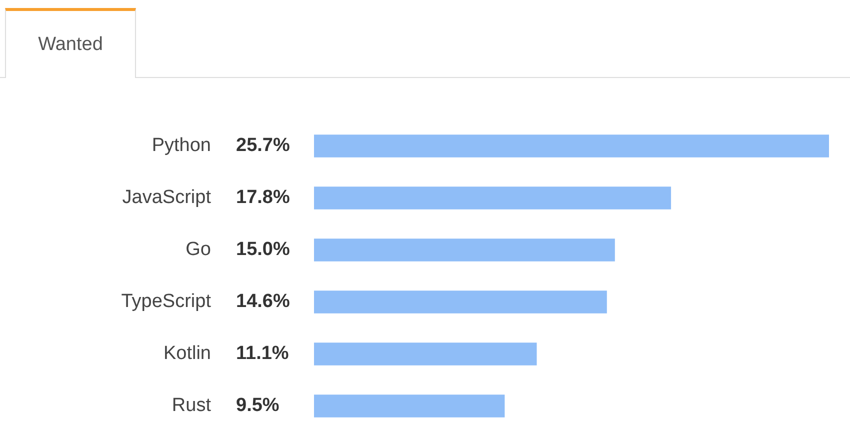 This screenshot has height=432, width=850. I want to click on y-tick-label: Python, so click(181, 145).